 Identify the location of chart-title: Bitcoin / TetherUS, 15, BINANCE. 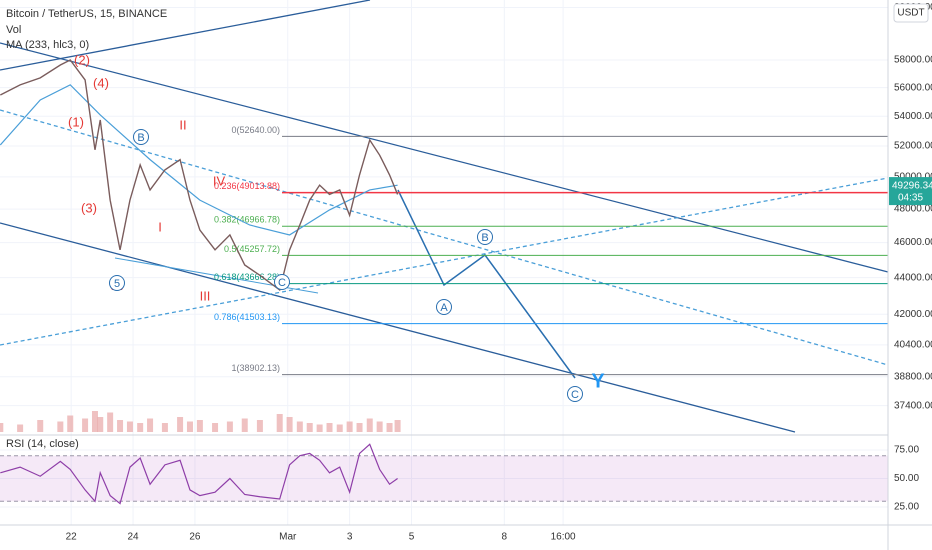
(86, 14).